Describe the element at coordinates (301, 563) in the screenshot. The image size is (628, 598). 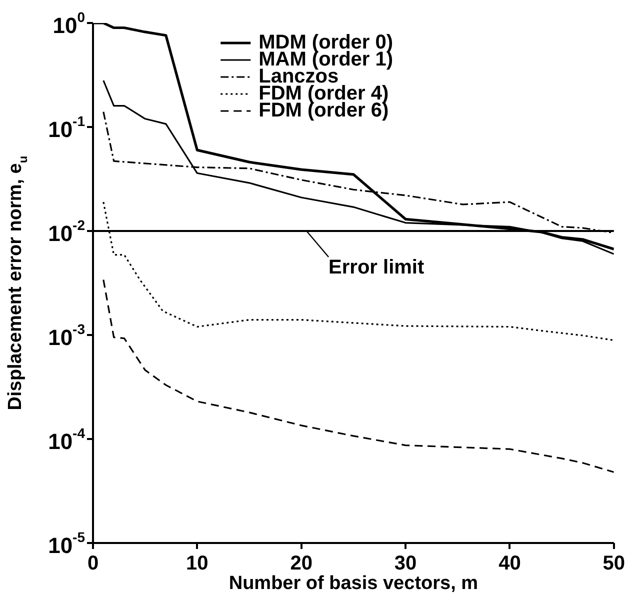
I see `x-tick-label: 20` at that location.